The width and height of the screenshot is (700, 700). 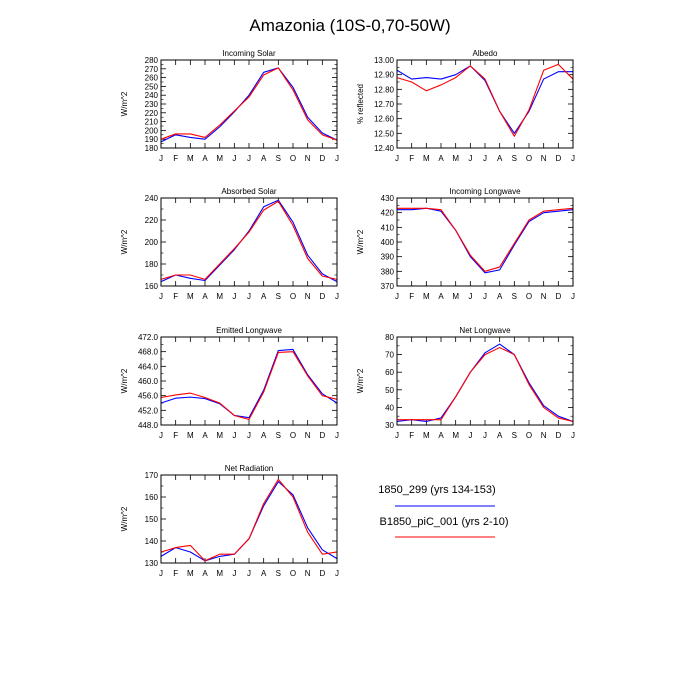 What do you see at coordinates (384, 89) in the screenshot?
I see `panel-albedo-ytick-label: 12.80` at bounding box center [384, 89].